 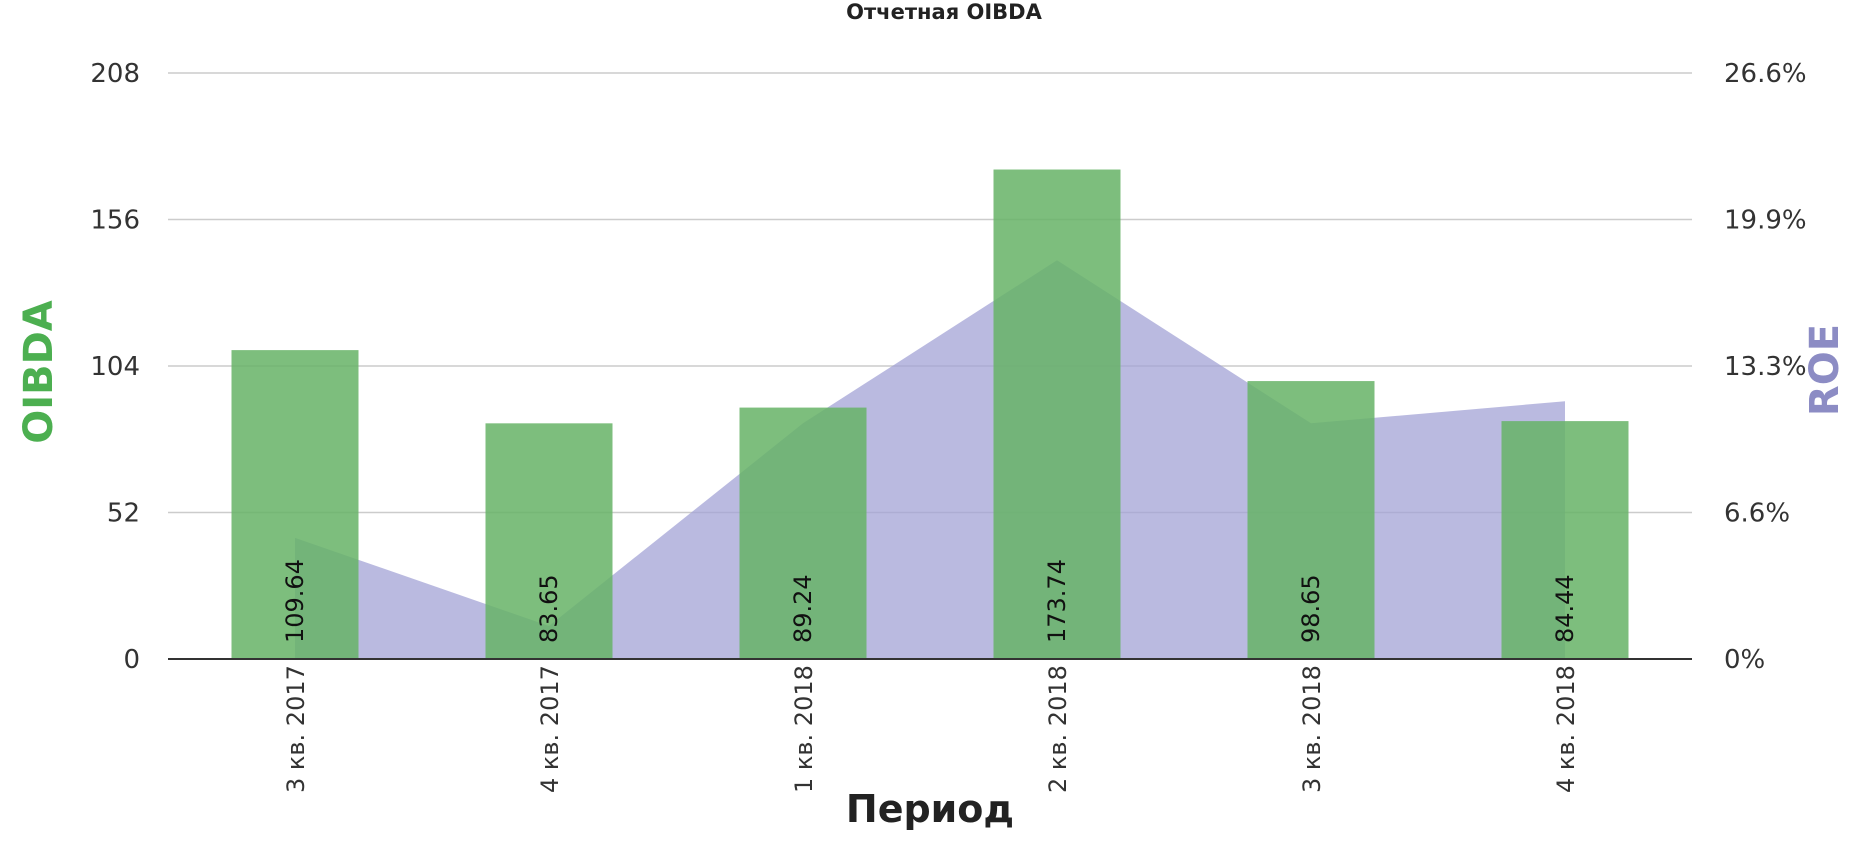 What do you see at coordinates (930, 809) in the screenshot?
I see `x-axis-title: Период` at bounding box center [930, 809].